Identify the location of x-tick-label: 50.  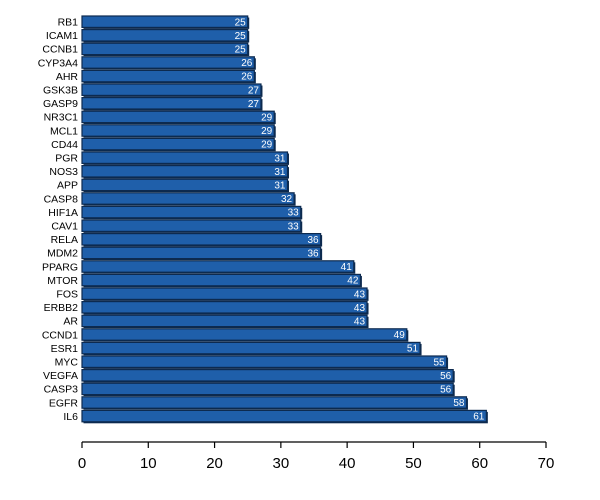
(413, 463).